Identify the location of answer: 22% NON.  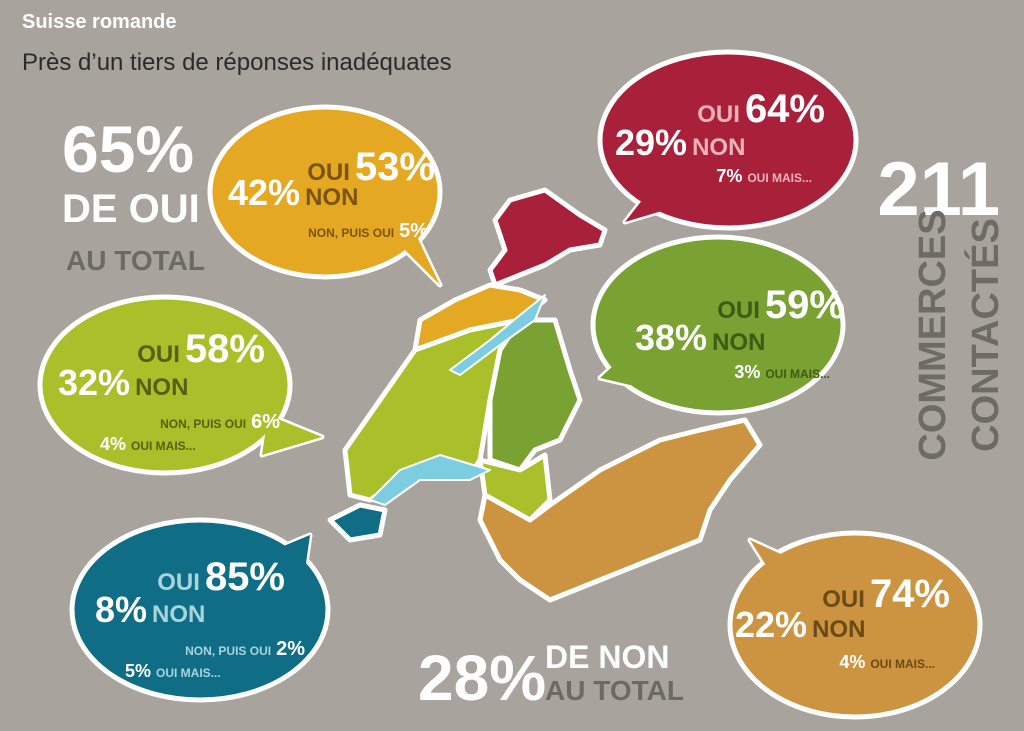
(800, 624).